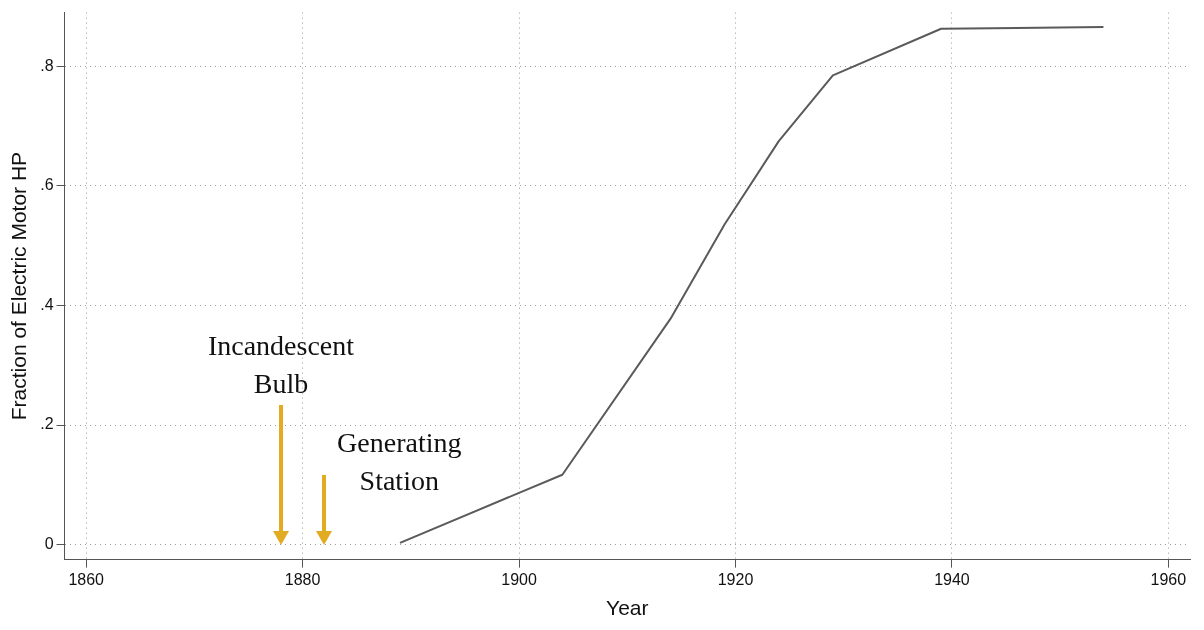  Describe the element at coordinates (1168, 579) in the screenshot. I see `x-tick-label: 1960` at that location.